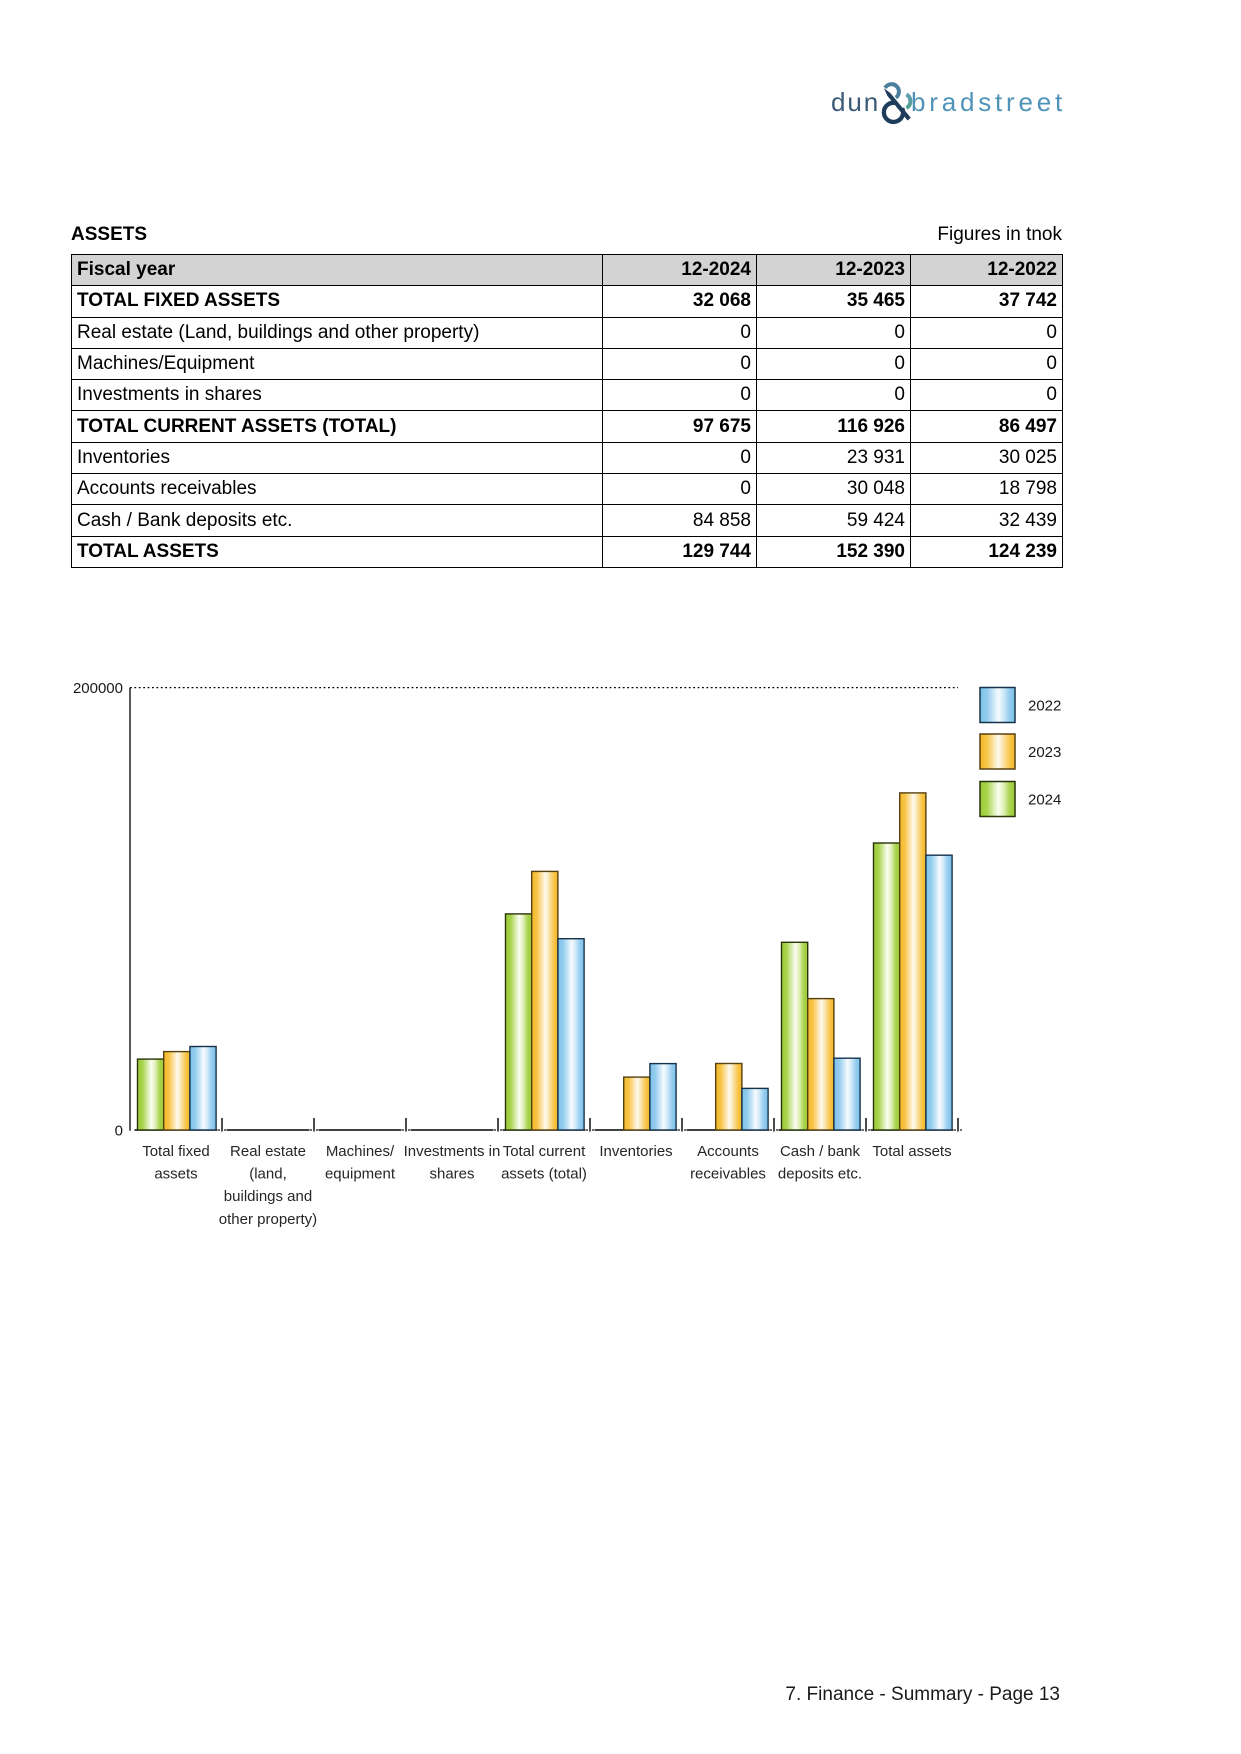 The width and height of the screenshot is (1241, 1754). Describe the element at coordinates (119, 1131) in the screenshot. I see `svg-text: 0` at that location.